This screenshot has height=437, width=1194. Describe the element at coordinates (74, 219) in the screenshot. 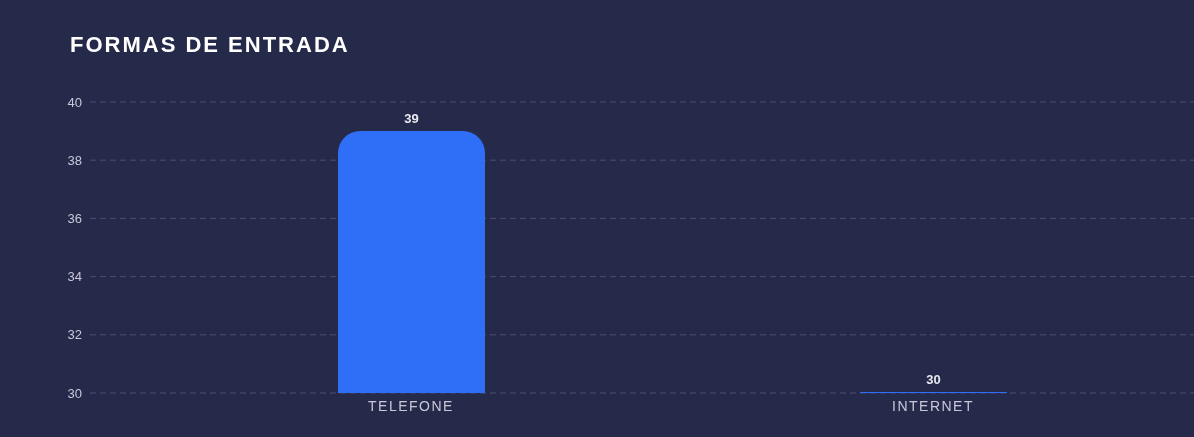

I see `y-tick-label: 36` at that location.